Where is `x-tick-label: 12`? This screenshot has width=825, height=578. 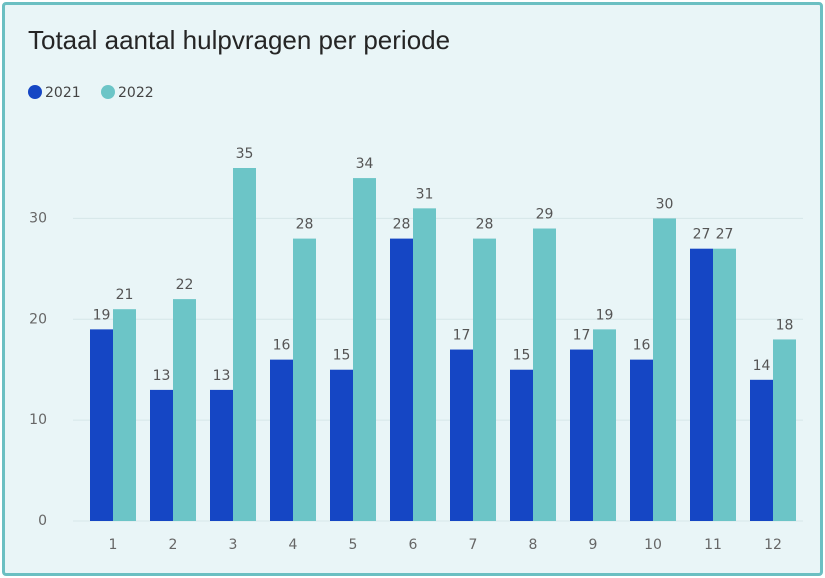
x-tick-label: 12 is located at coordinates (773, 545).